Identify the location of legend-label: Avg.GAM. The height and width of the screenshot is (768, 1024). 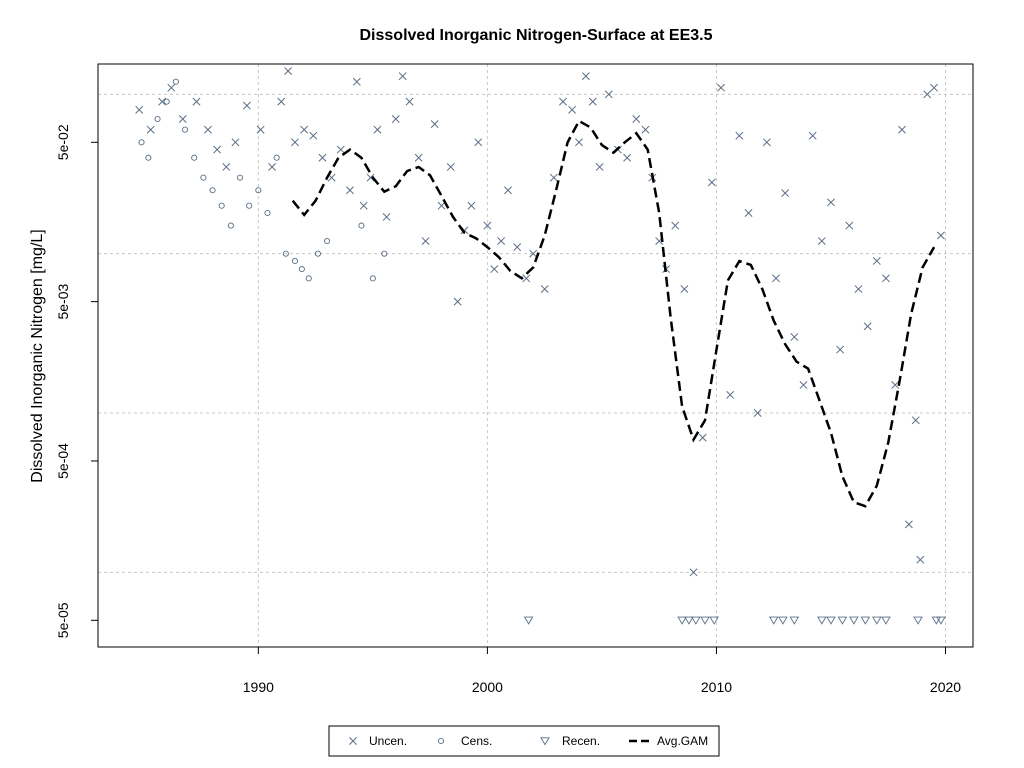
(682, 741).